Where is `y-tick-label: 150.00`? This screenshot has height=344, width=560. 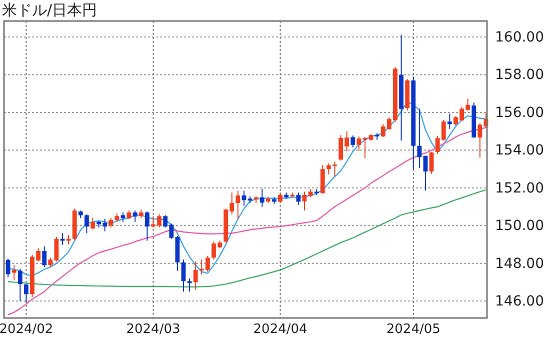
y-tick-label: 150.00 is located at coordinates (519, 226).